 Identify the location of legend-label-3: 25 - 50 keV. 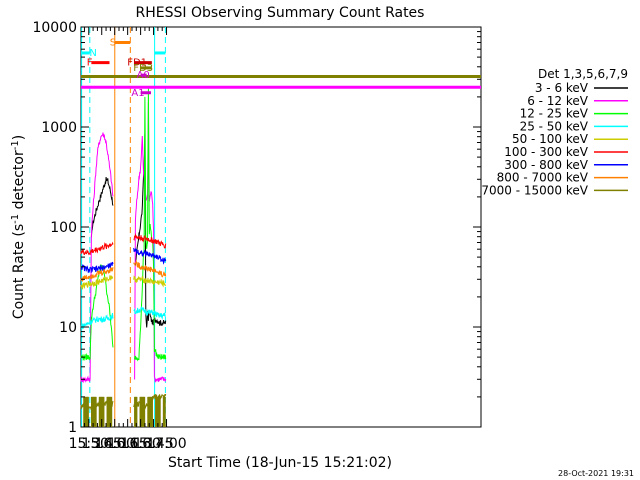
(554, 126).